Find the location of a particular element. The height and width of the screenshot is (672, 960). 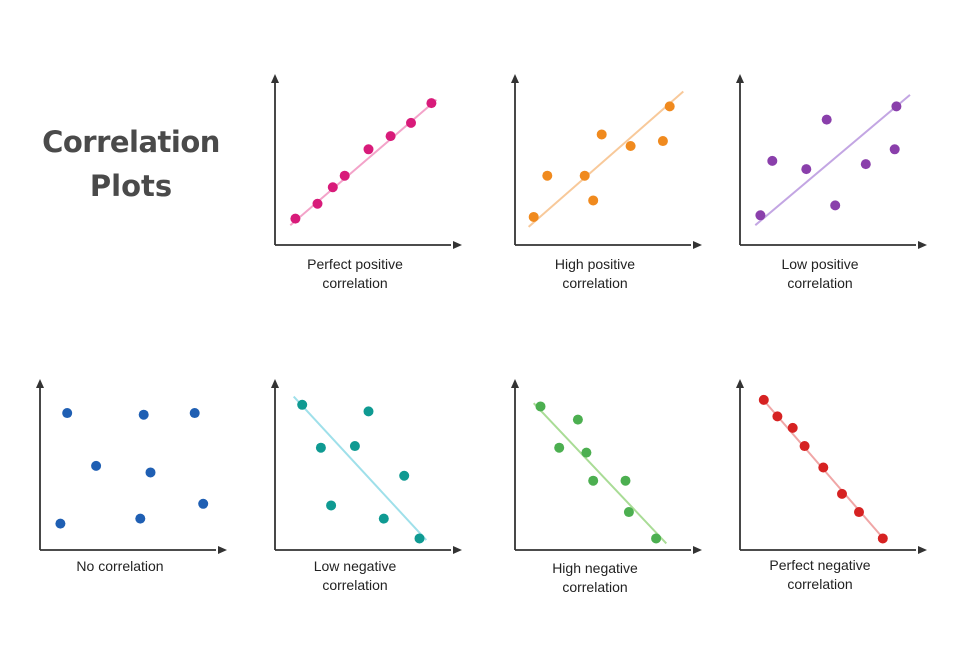

title-line-1: Correlation is located at coordinates (131, 142).